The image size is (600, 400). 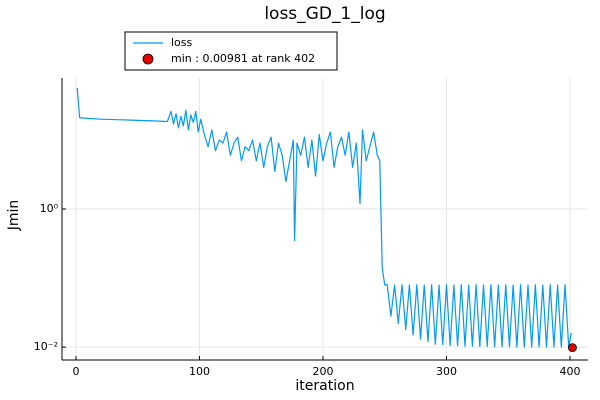 I want to click on x-tick-label: 400, so click(x=569, y=371).